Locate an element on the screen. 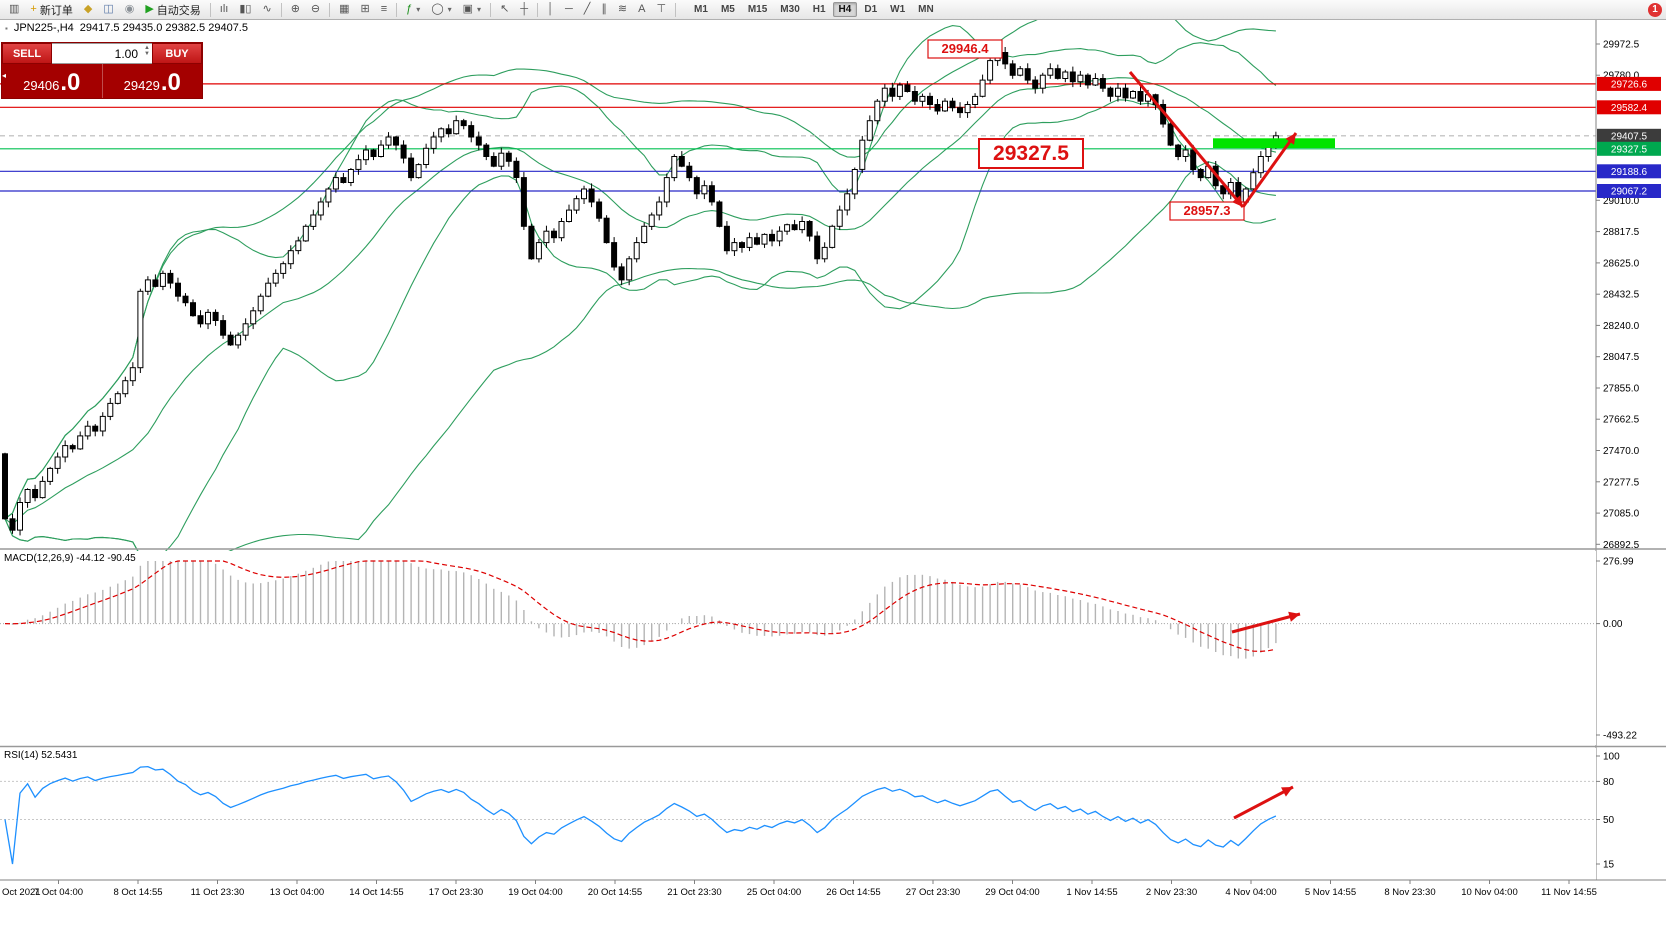 The width and height of the screenshot is (1666, 940). up-trend-arrow is located at coordinates (1269, 170).